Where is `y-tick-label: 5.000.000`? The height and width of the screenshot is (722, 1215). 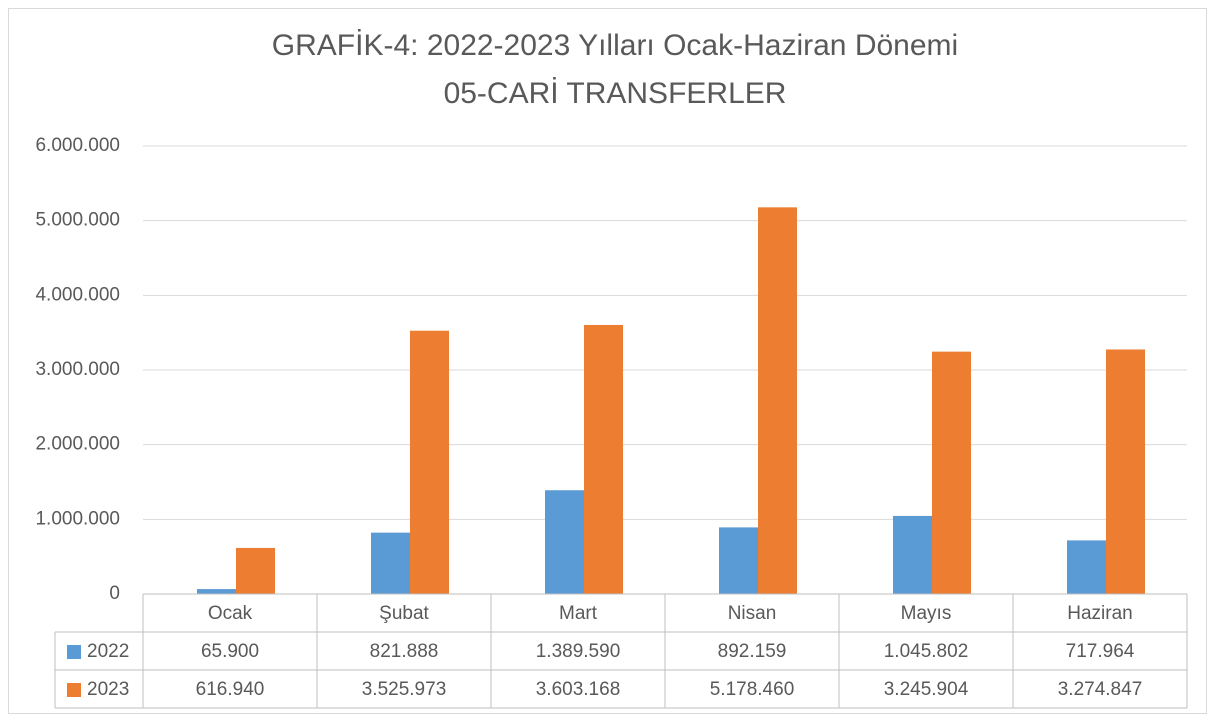 y-tick-label: 5.000.000 is located at coordinates (77, 220).